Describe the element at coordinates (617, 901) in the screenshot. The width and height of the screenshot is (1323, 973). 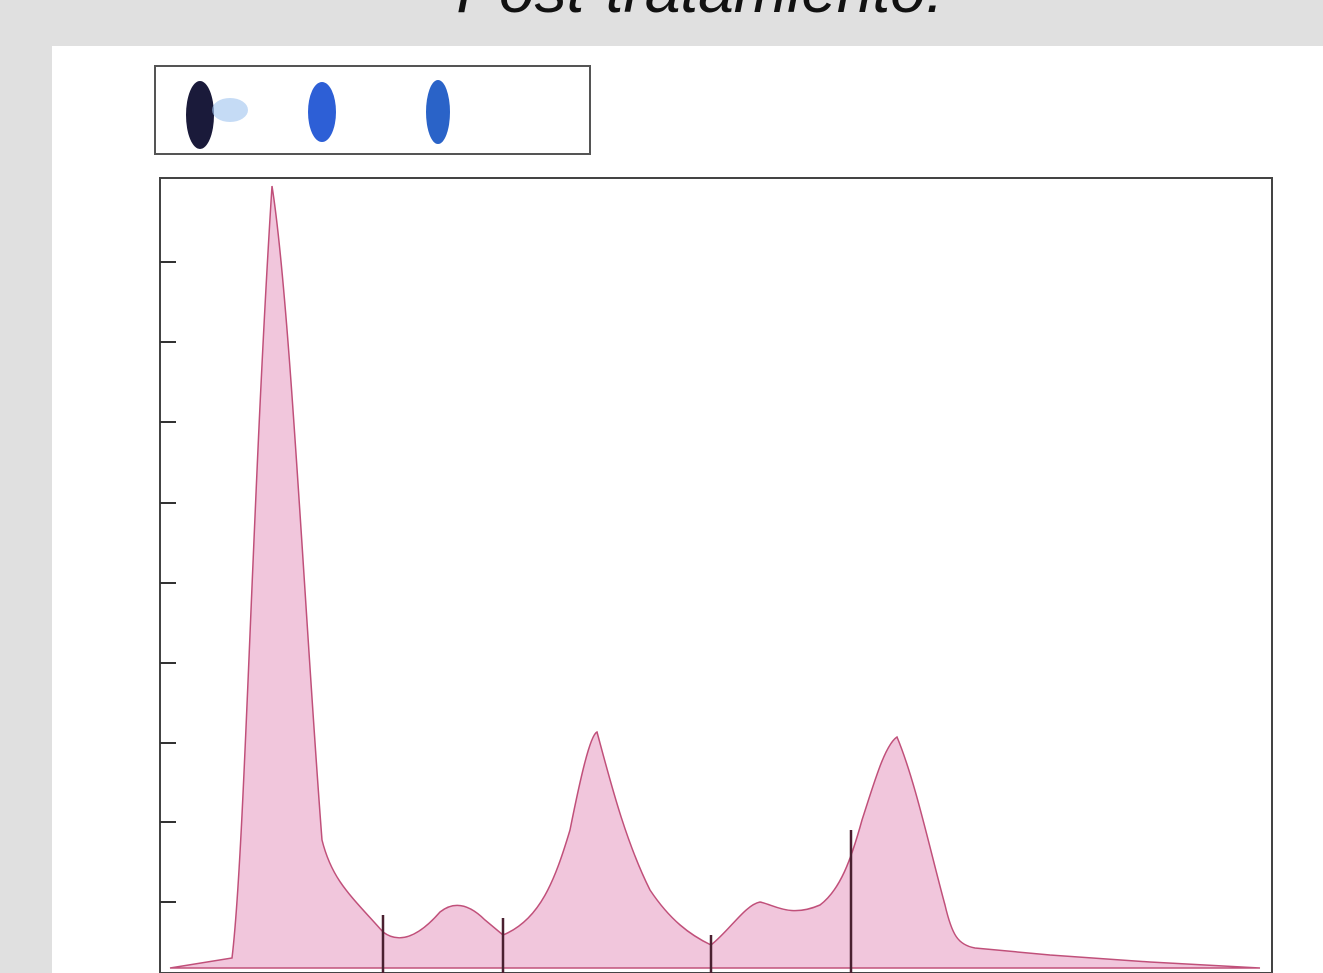
I see `fraction-dividers` at that location.